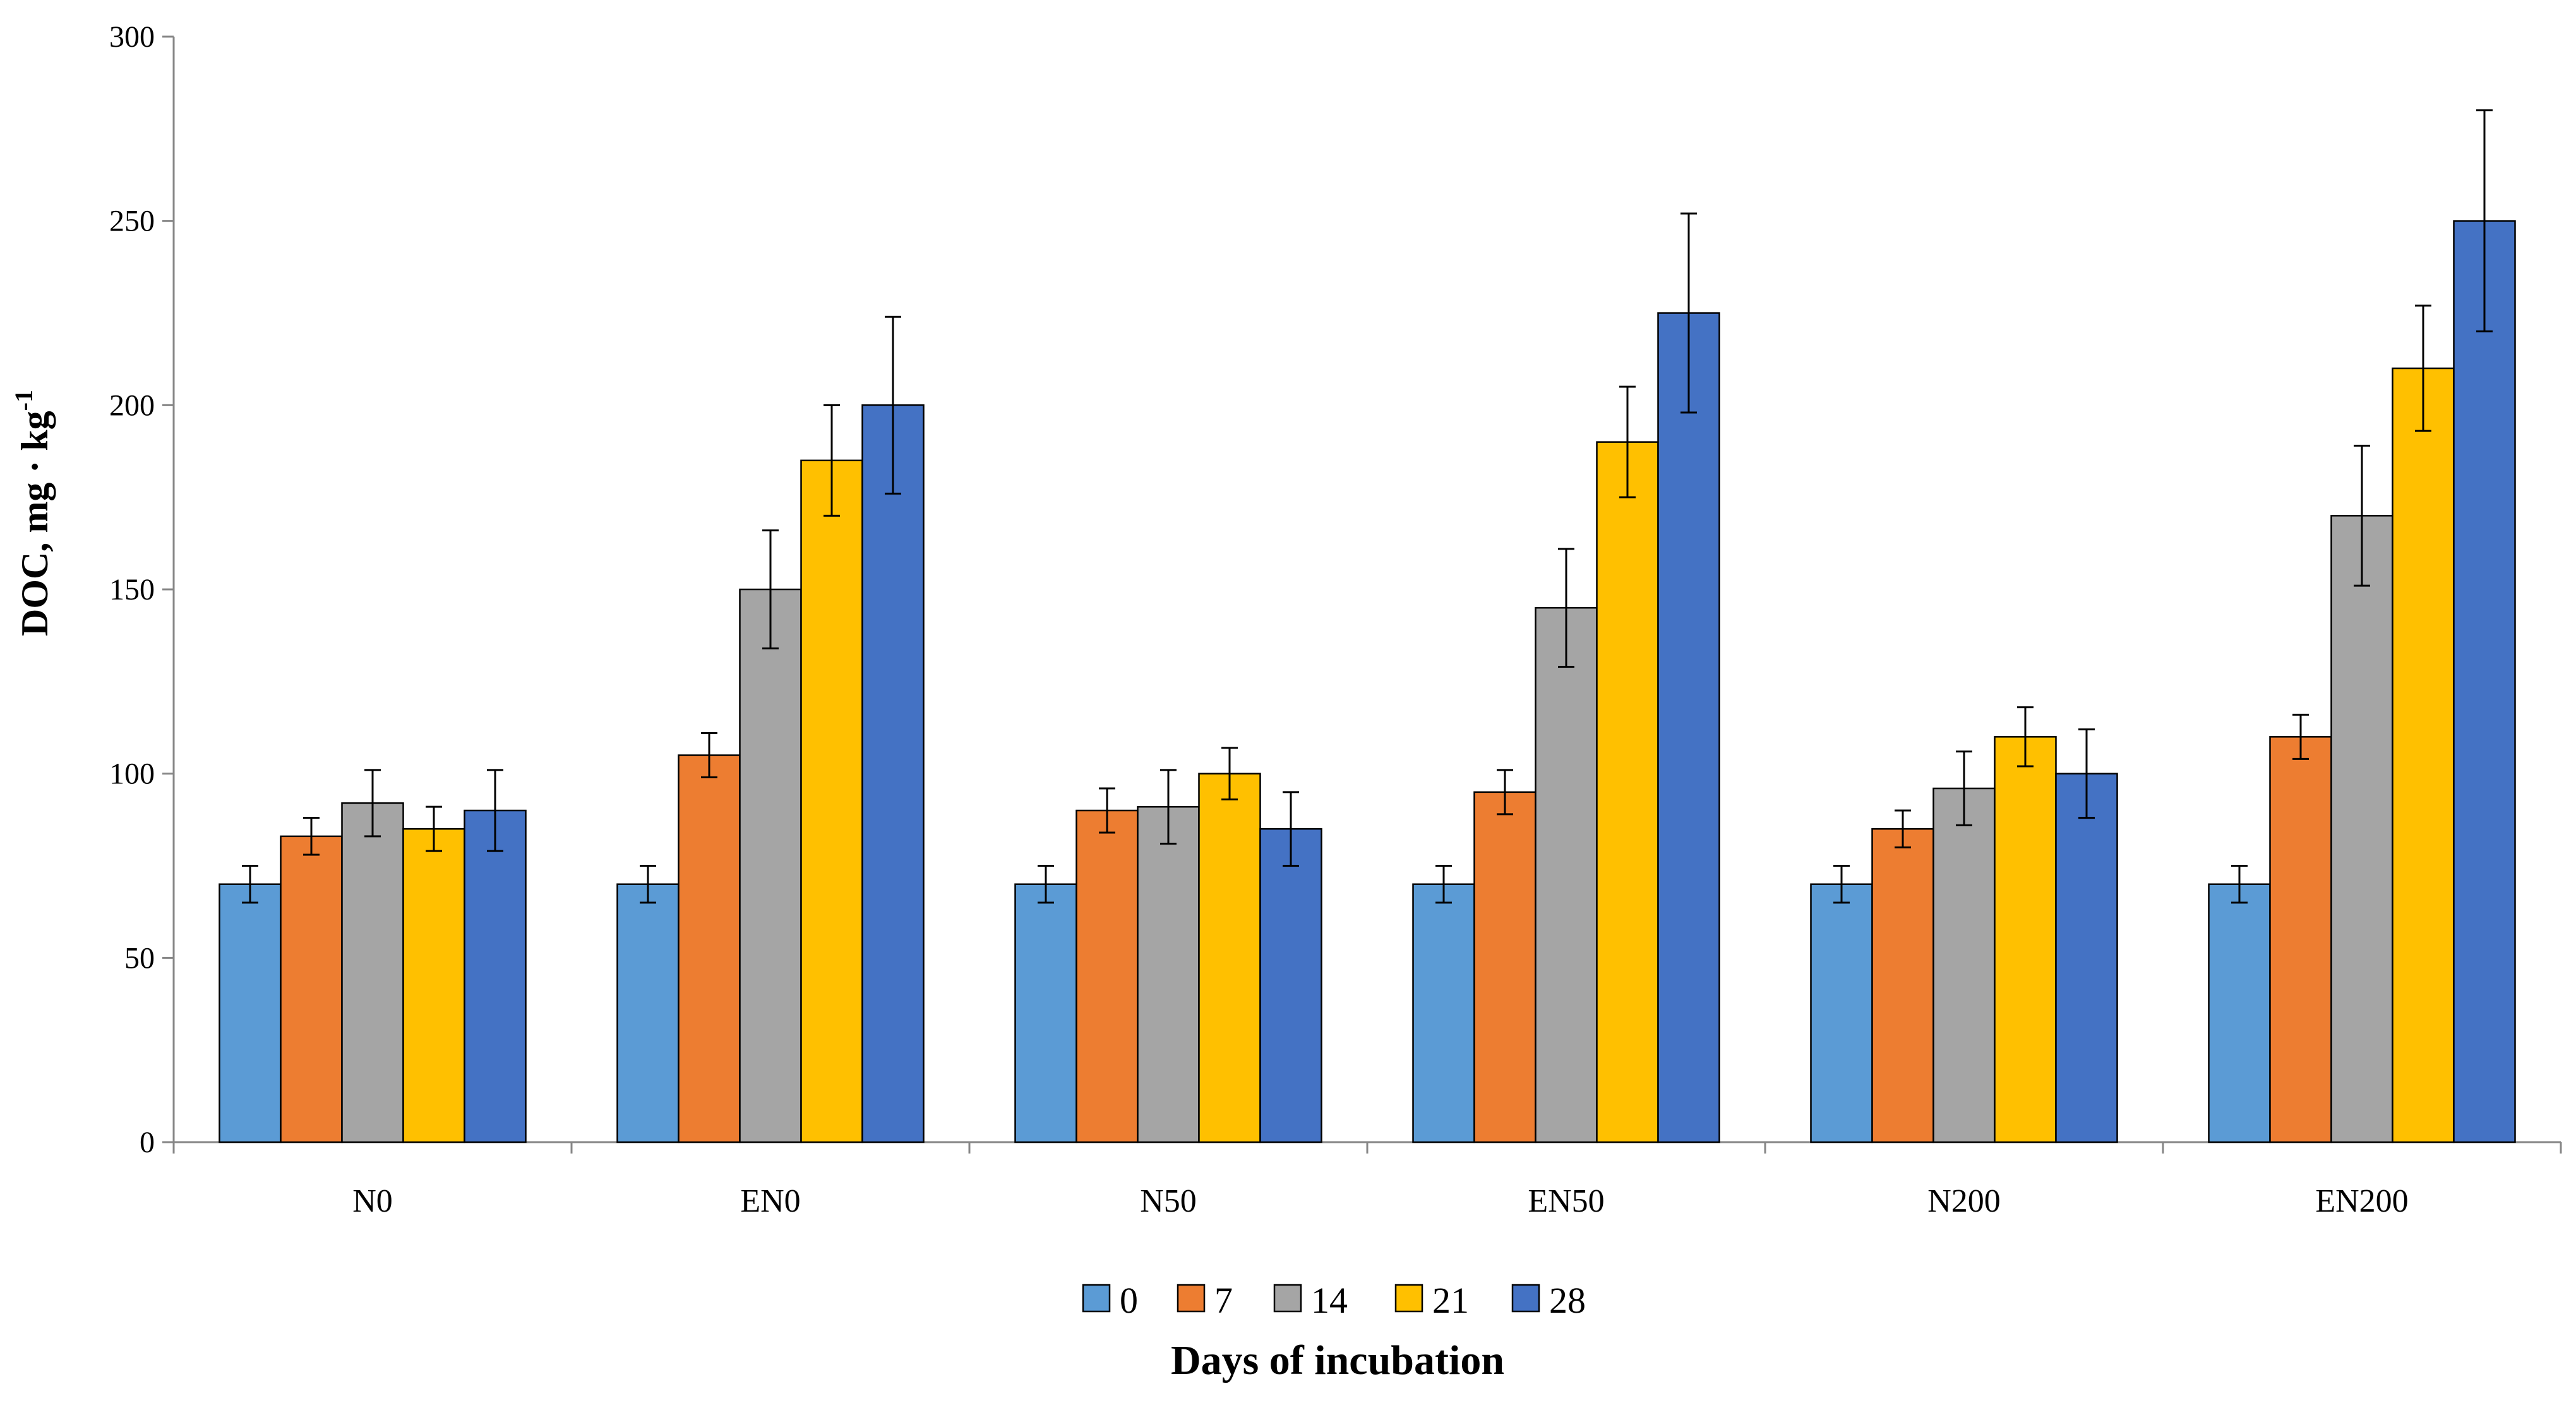 The width and height of the screenshot is (2576, 1410). I want to click on legend-item-day7: 7, so click(1205, 1300).